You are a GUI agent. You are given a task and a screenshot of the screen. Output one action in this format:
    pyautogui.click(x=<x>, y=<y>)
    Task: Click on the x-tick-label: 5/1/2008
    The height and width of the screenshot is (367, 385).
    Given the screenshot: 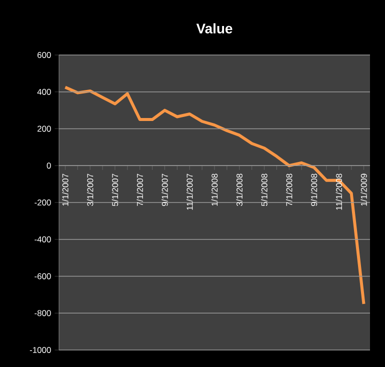 What is the action you would take?
    pyautogui.click(x=264, y=190)
    